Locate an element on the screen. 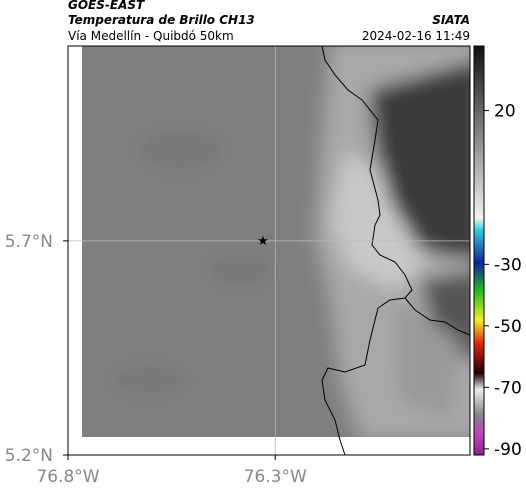  y-tick-label: 5.2°N is located at coordinates (29, 456).